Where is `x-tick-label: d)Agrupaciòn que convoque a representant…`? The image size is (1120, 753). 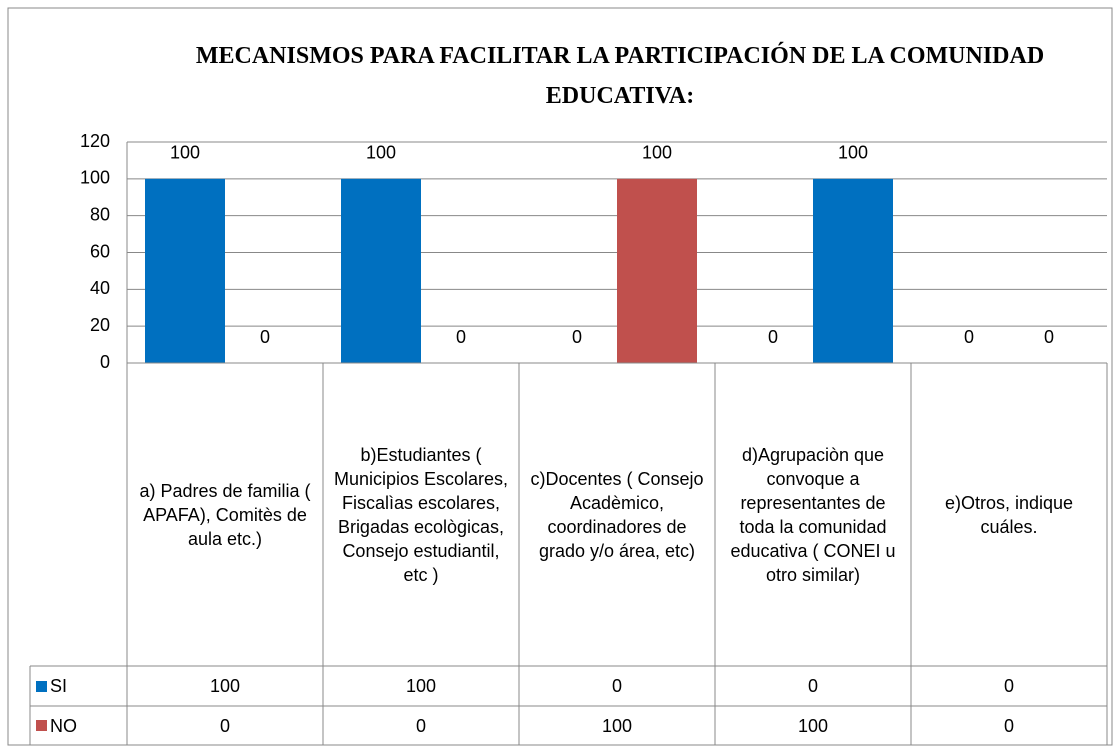
x-tick-label: d)Agrupaciòn que convoque a representant… is located at coordinates (813, 514).